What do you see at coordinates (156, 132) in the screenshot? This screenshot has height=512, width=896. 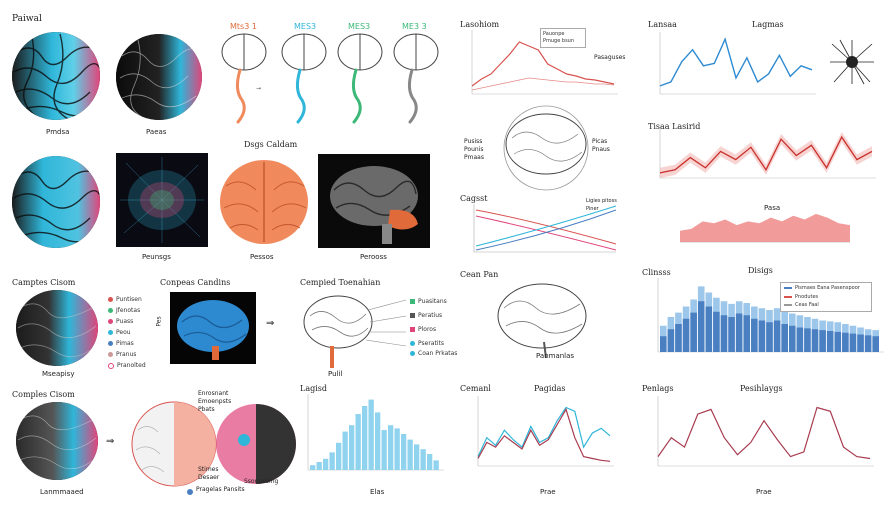 I see `disc-caption-2: Paeas` at bounding box center [156, 132].